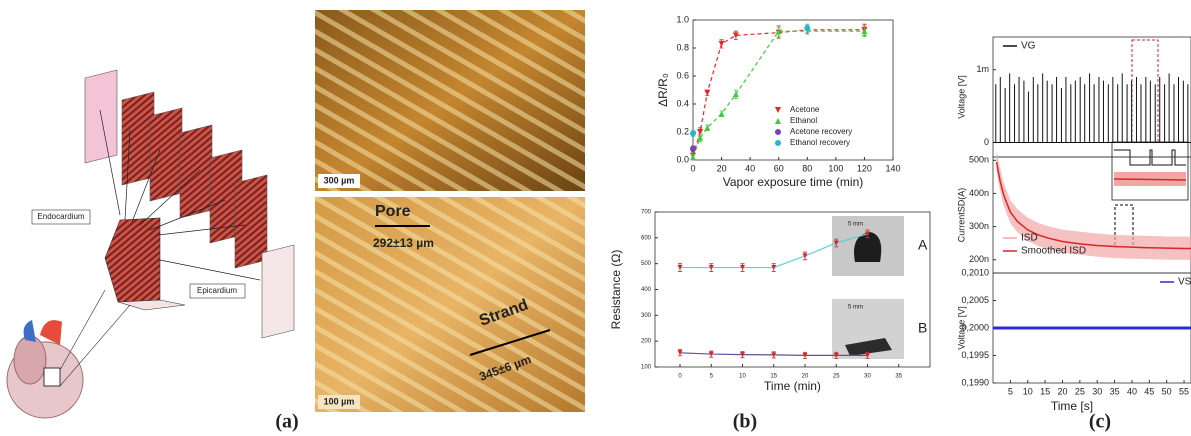 This screenshot has width=1191, height=436. I want to click on legend-label: Acetone, so click(805, 109).